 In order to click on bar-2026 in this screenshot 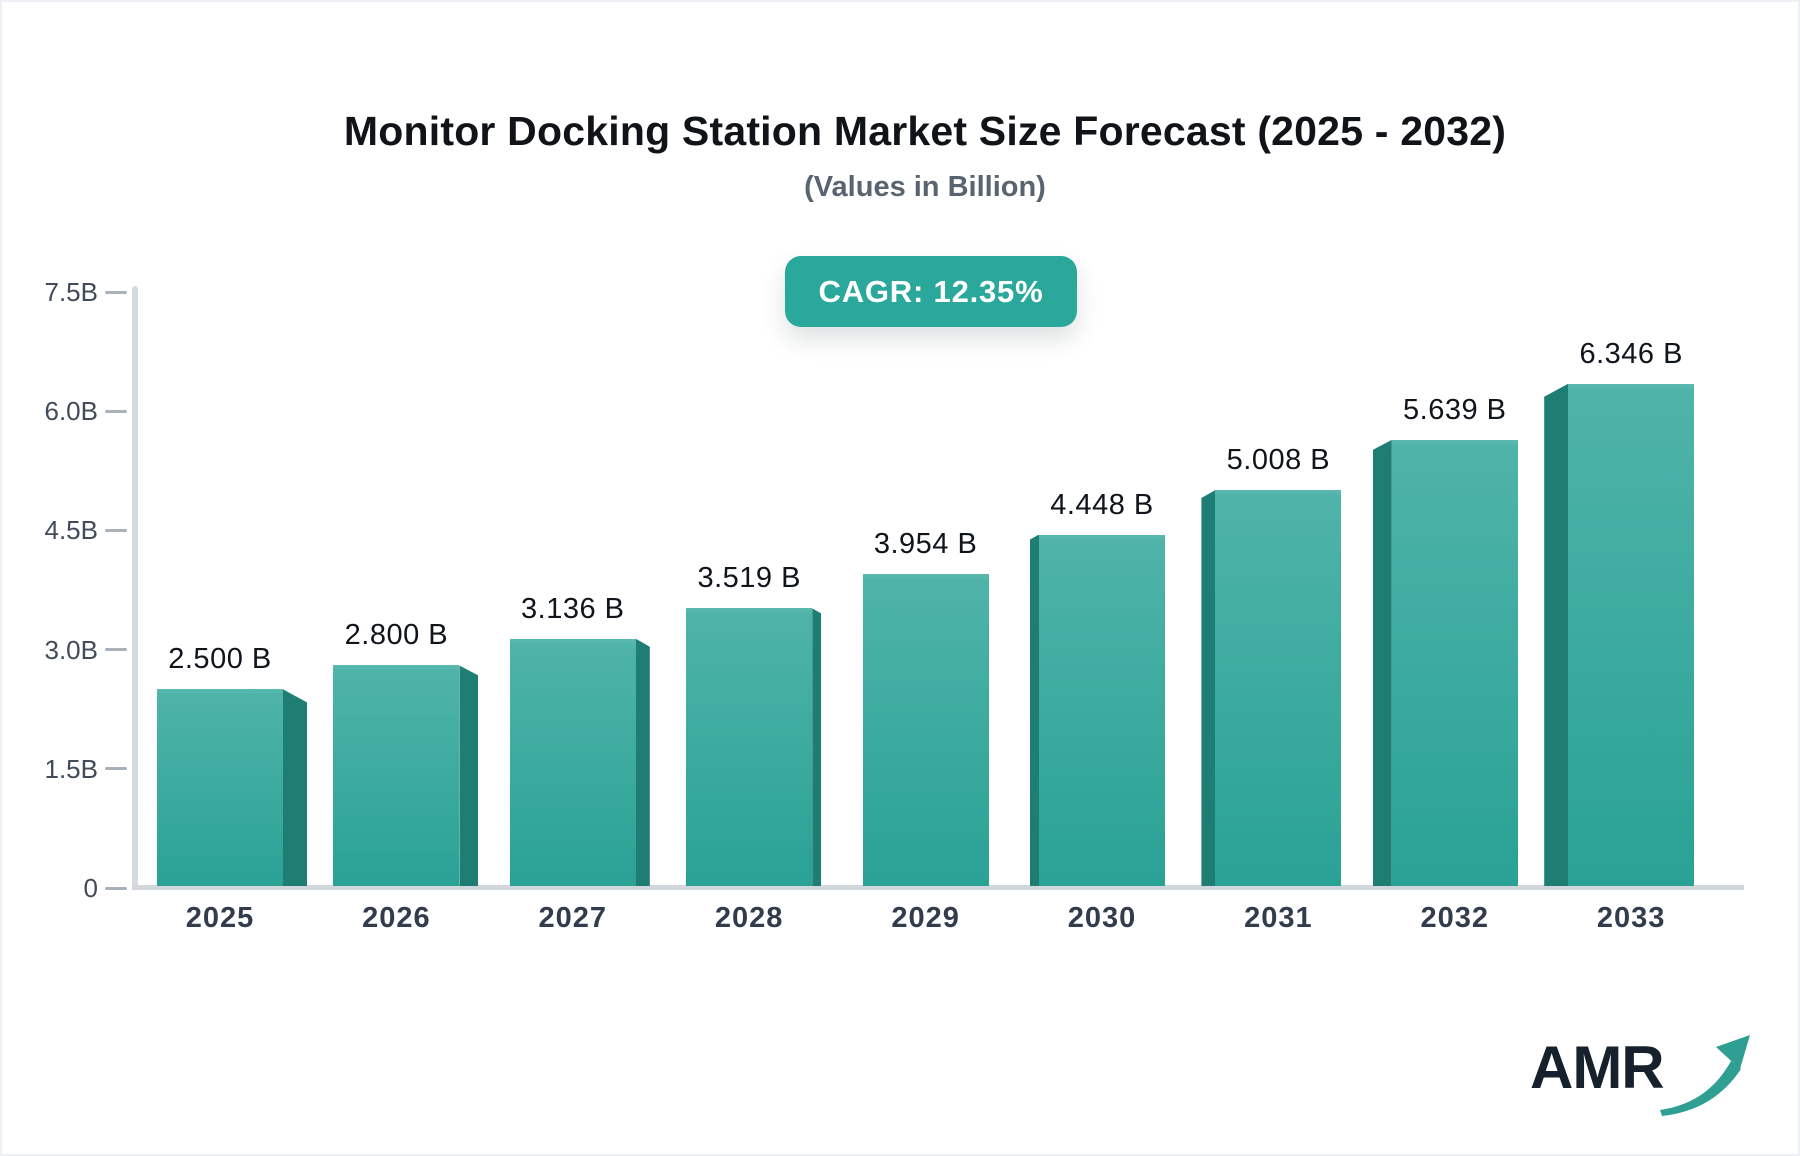, I will do `click(396, 775)`.